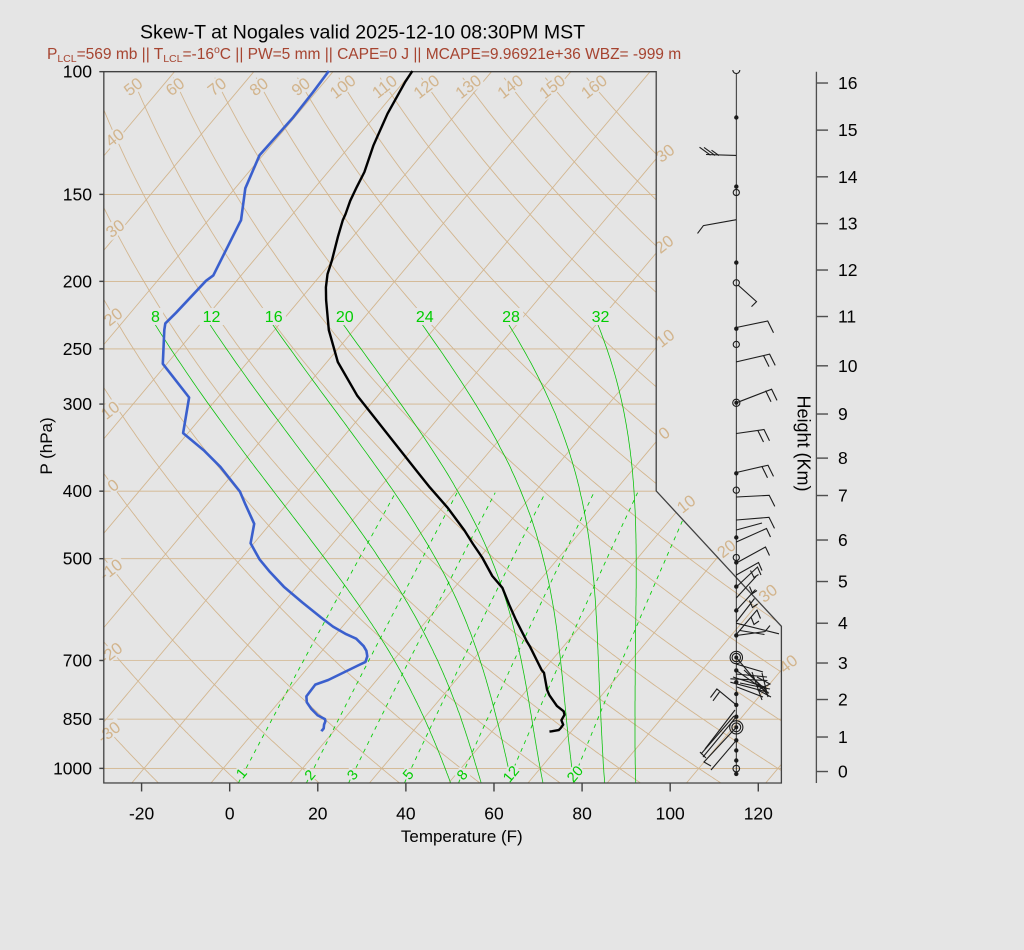 Image resolution: width=1024 pixels, height=950 pixels. Describe the element at coordinates (601, 317) in the screenshot. I see `svg-text: 32` at that location.